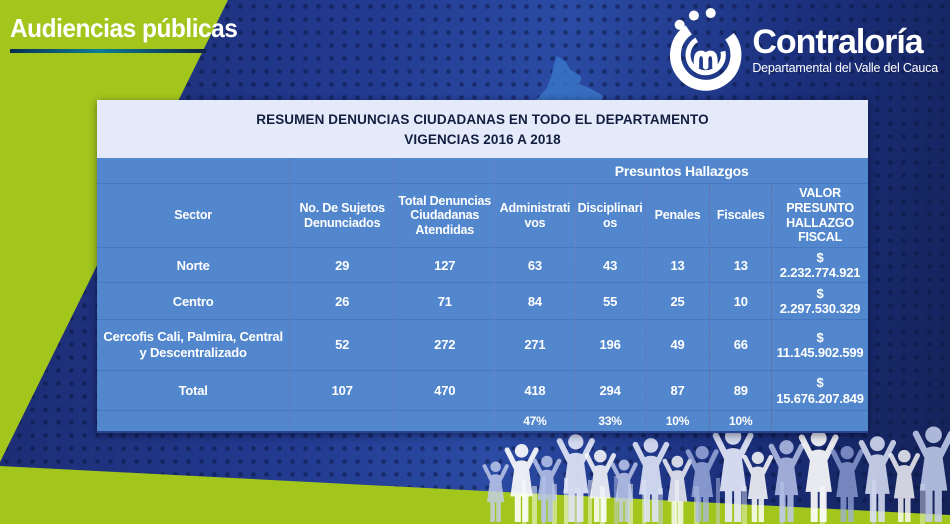  I want to click on cell-sector: Norte, so click(193, 265).